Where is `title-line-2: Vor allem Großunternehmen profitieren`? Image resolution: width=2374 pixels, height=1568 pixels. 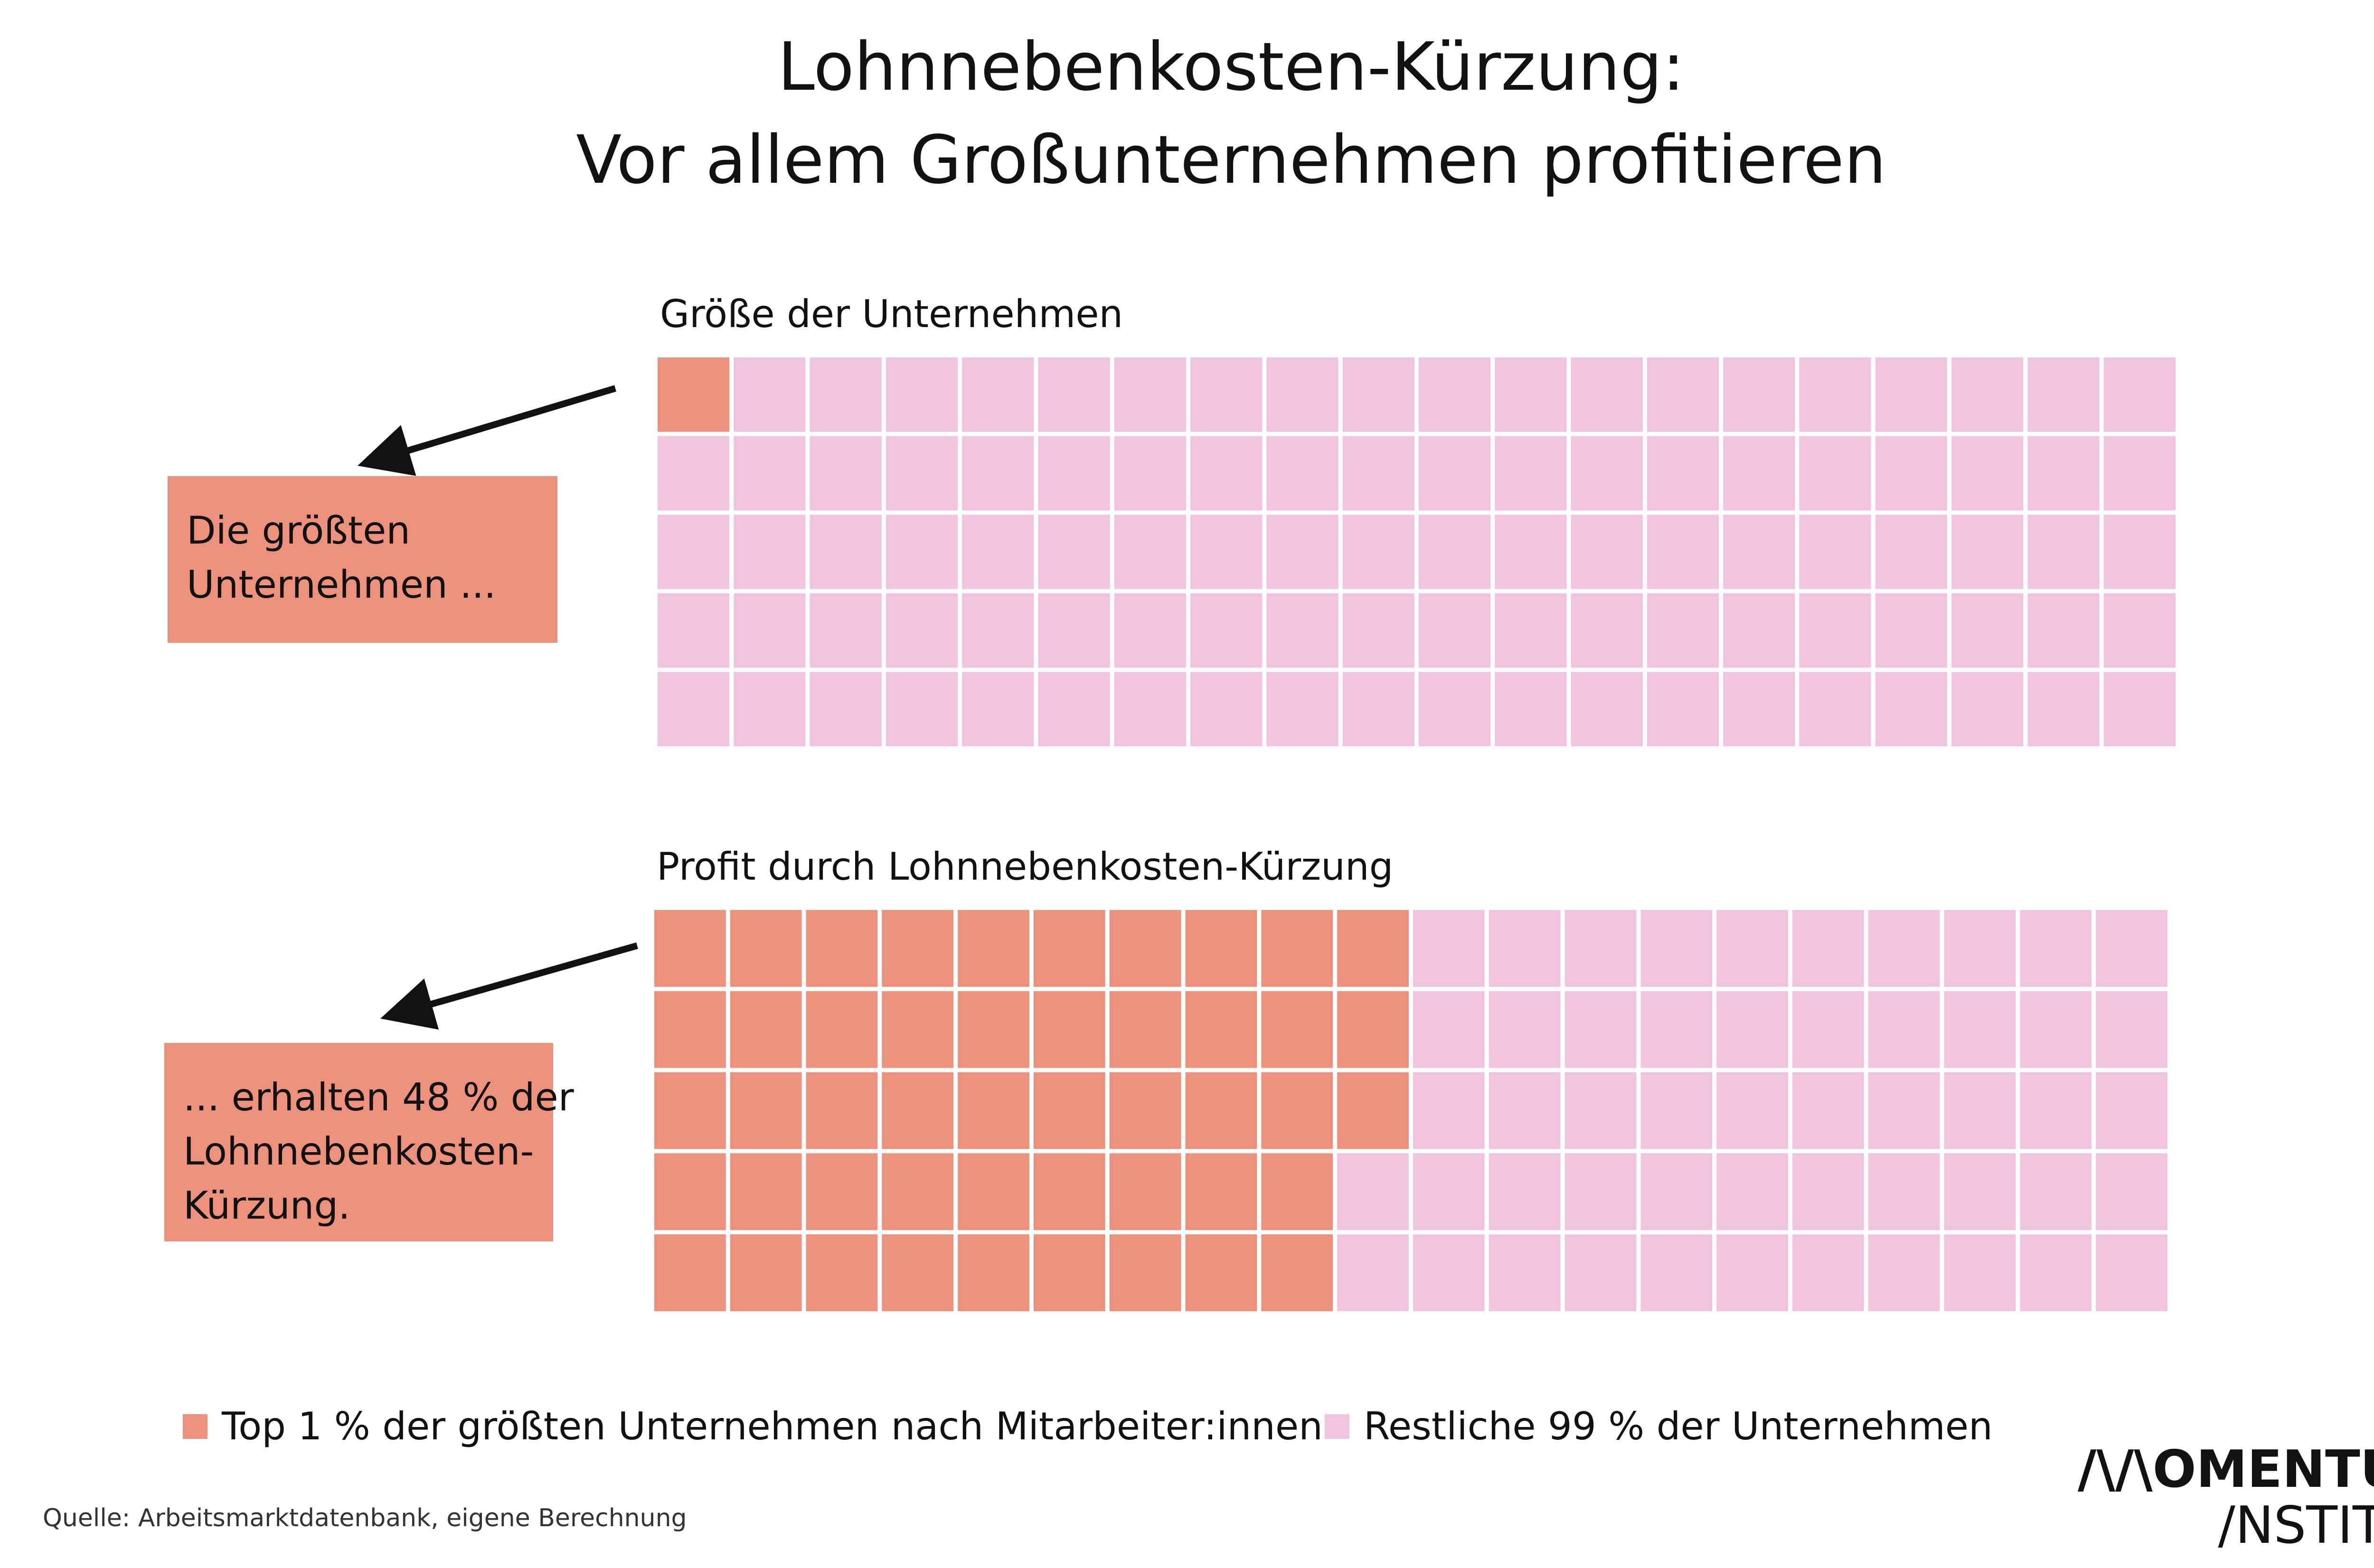 title-line-2: Vor allem Großunternehmen profitieren is located at coordinates (1231, 161).